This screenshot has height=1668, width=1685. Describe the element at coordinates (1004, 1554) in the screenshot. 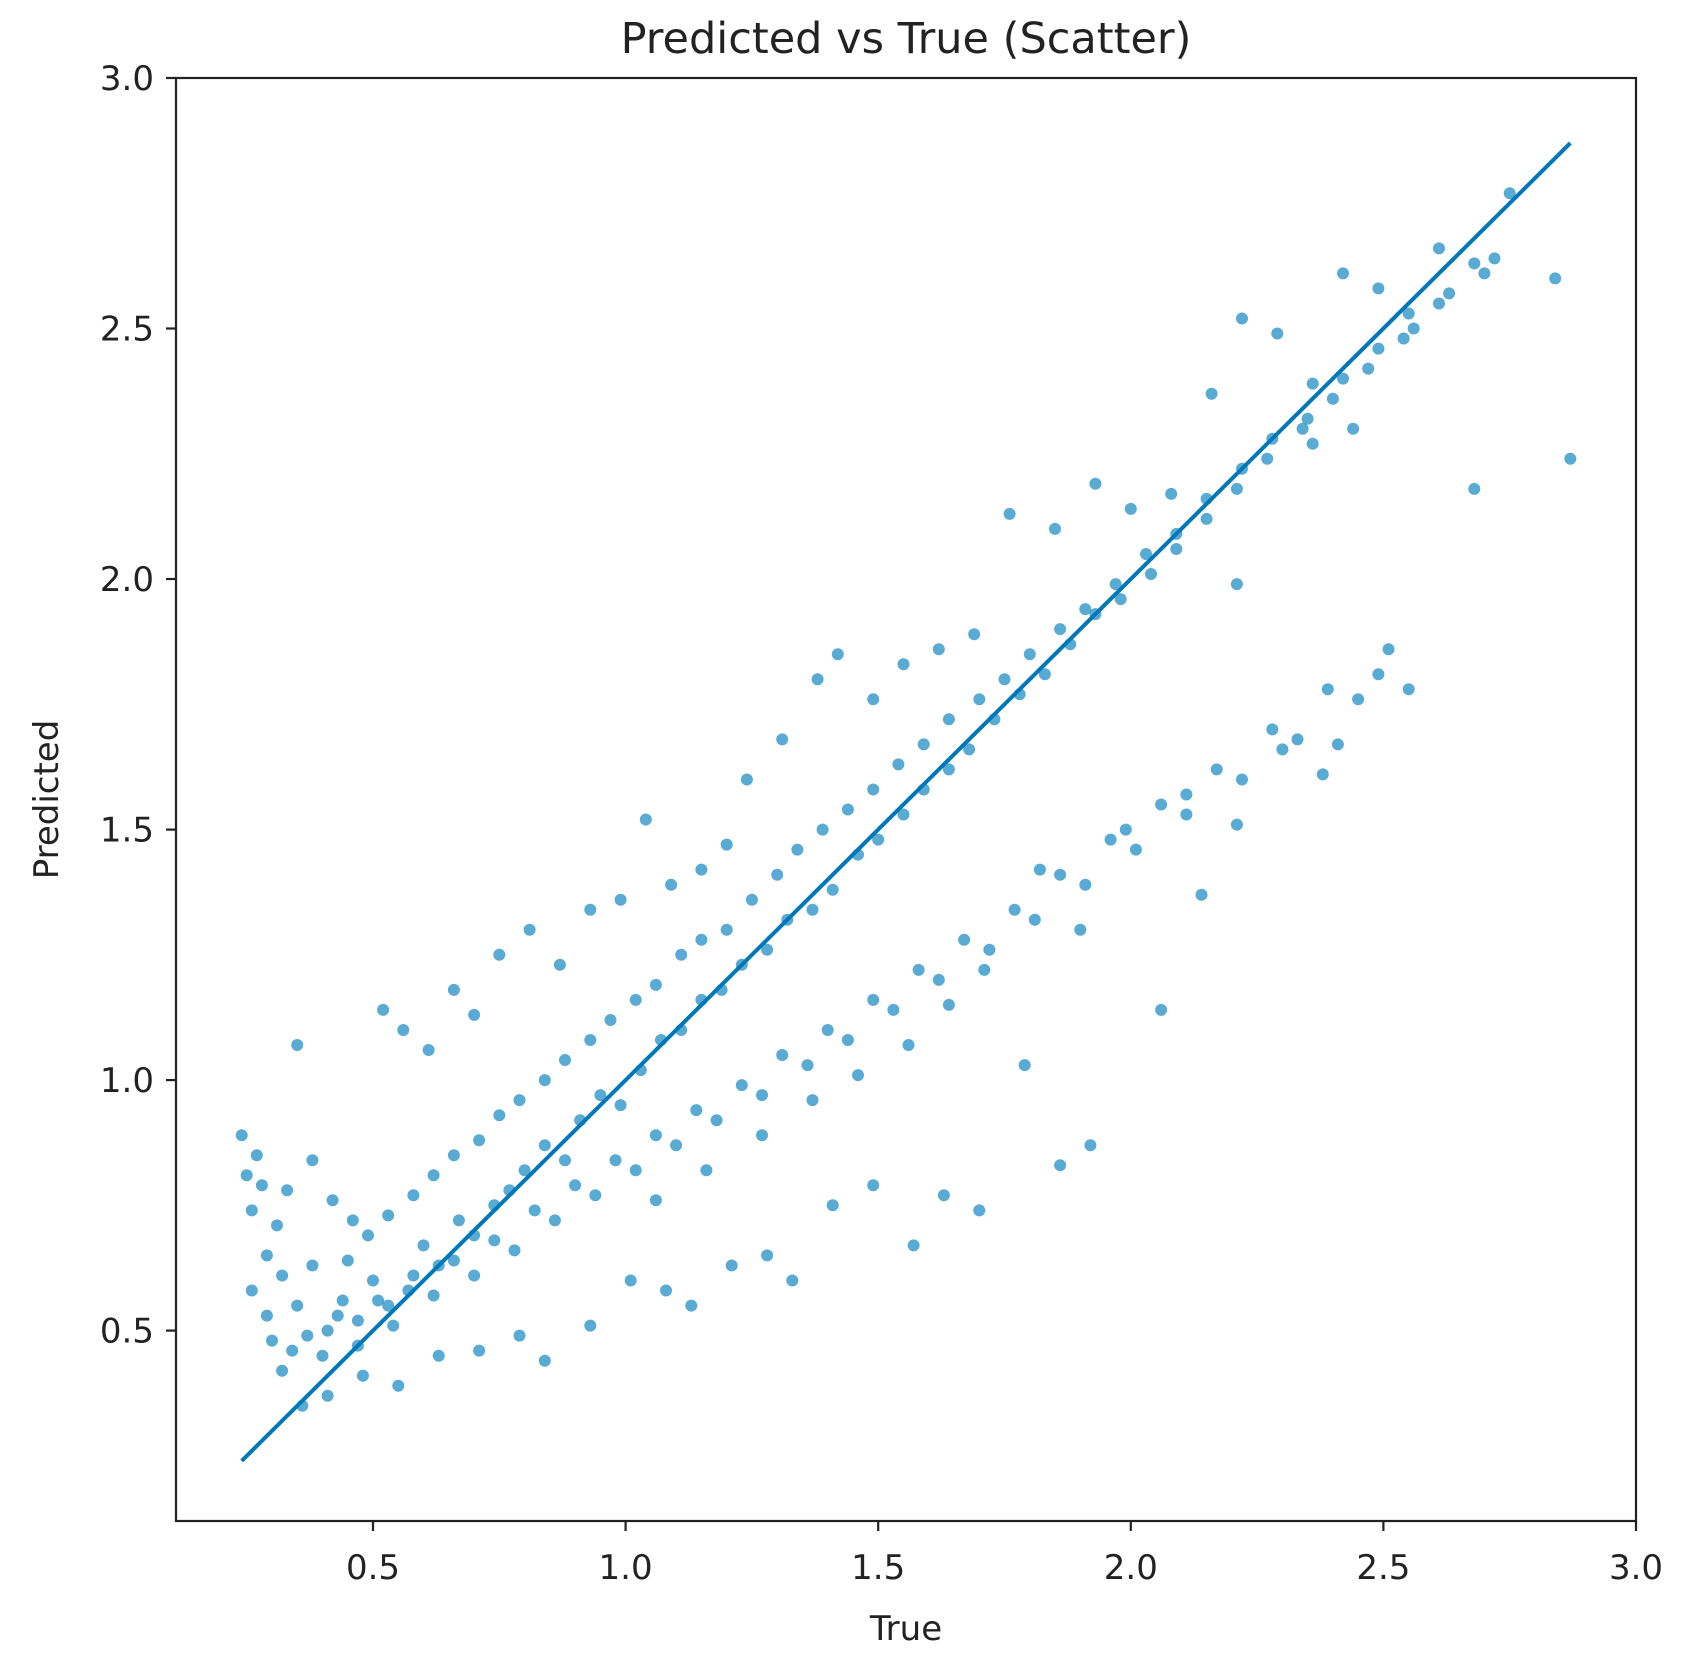

I see `x-axis-ticks: 0.5 1.0 1.5 2.0 2.5 3.0` at that location.